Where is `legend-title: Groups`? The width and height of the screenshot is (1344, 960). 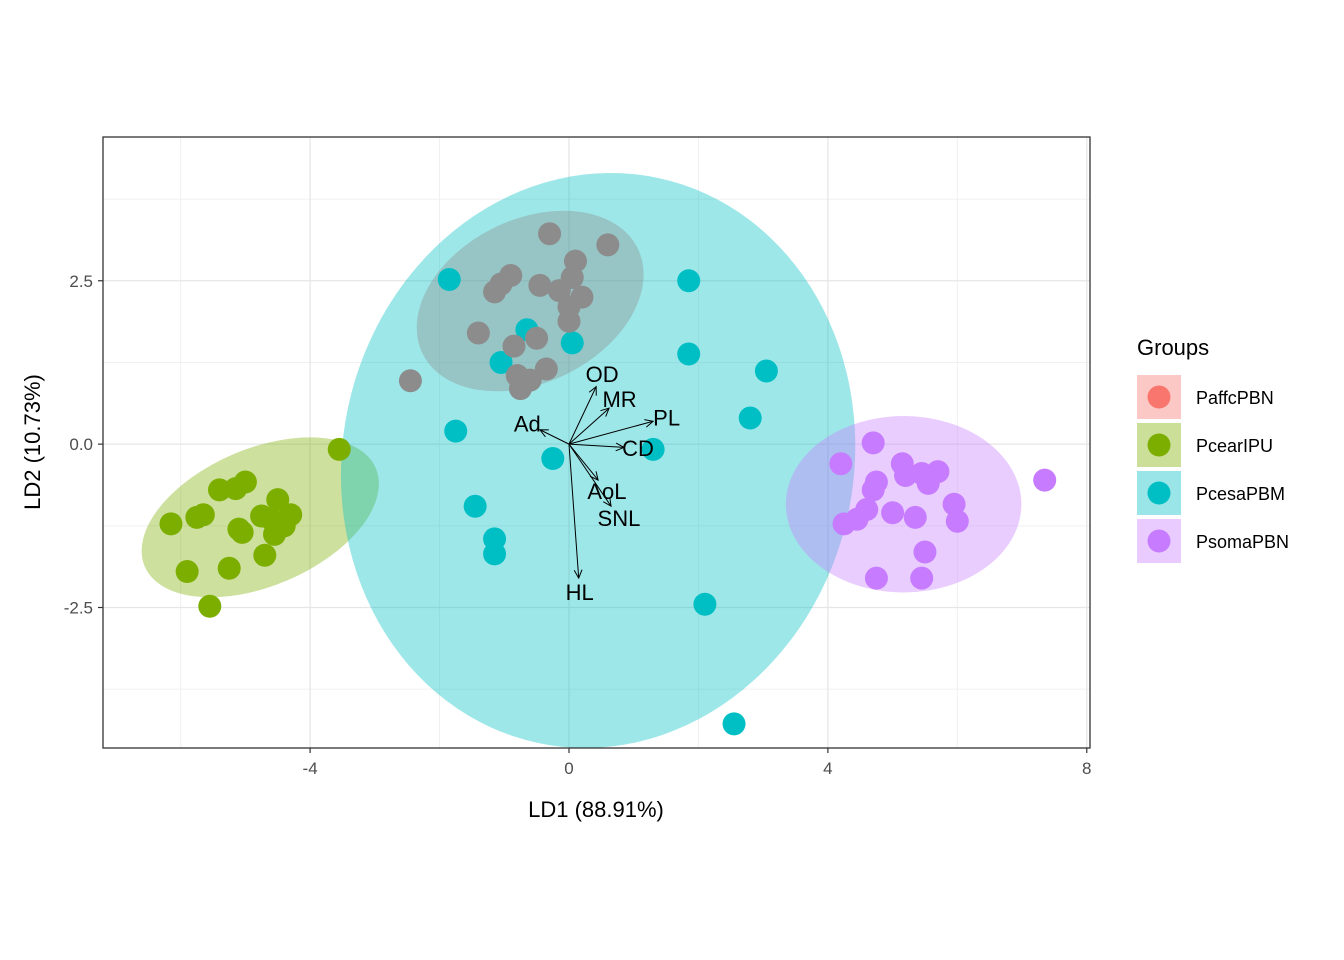
legend-title: Groups is located at coordinates (1173, 347).